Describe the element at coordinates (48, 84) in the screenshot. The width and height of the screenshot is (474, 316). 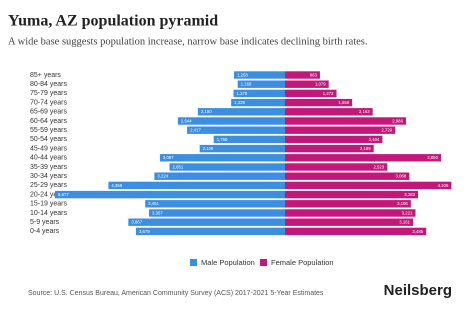
I see `category-label: 80-84 years` at that location.